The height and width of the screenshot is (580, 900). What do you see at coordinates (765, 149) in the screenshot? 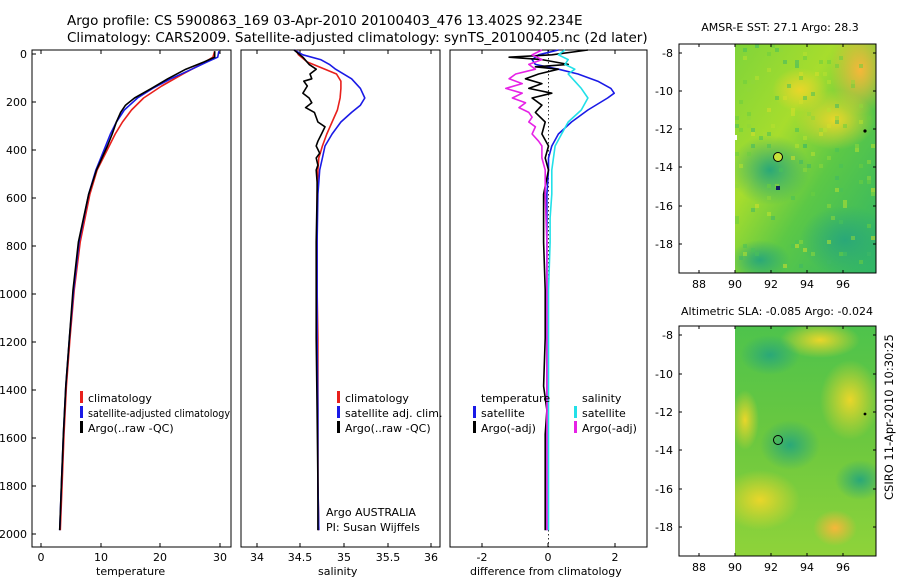
I see `sst-map-y-ticks: -8 -10 -12 -14 -16 -18` at bounding box center [765, 149].